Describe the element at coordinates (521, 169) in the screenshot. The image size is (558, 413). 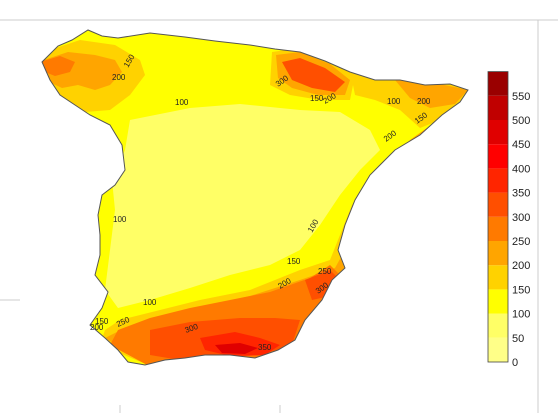
I see `legend-tick-label: 400` at that location.